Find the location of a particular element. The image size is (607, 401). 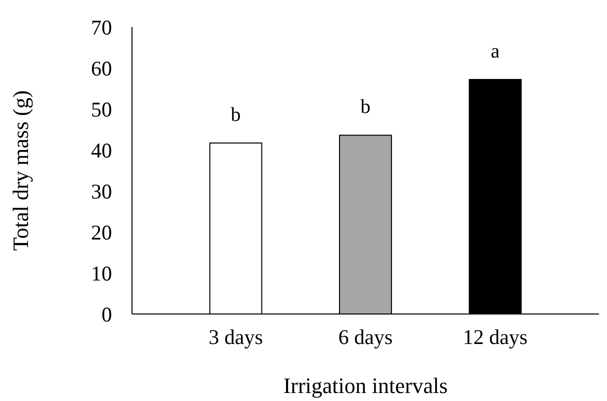

y-tick-label: 10 is located at coordinates (101, 273).